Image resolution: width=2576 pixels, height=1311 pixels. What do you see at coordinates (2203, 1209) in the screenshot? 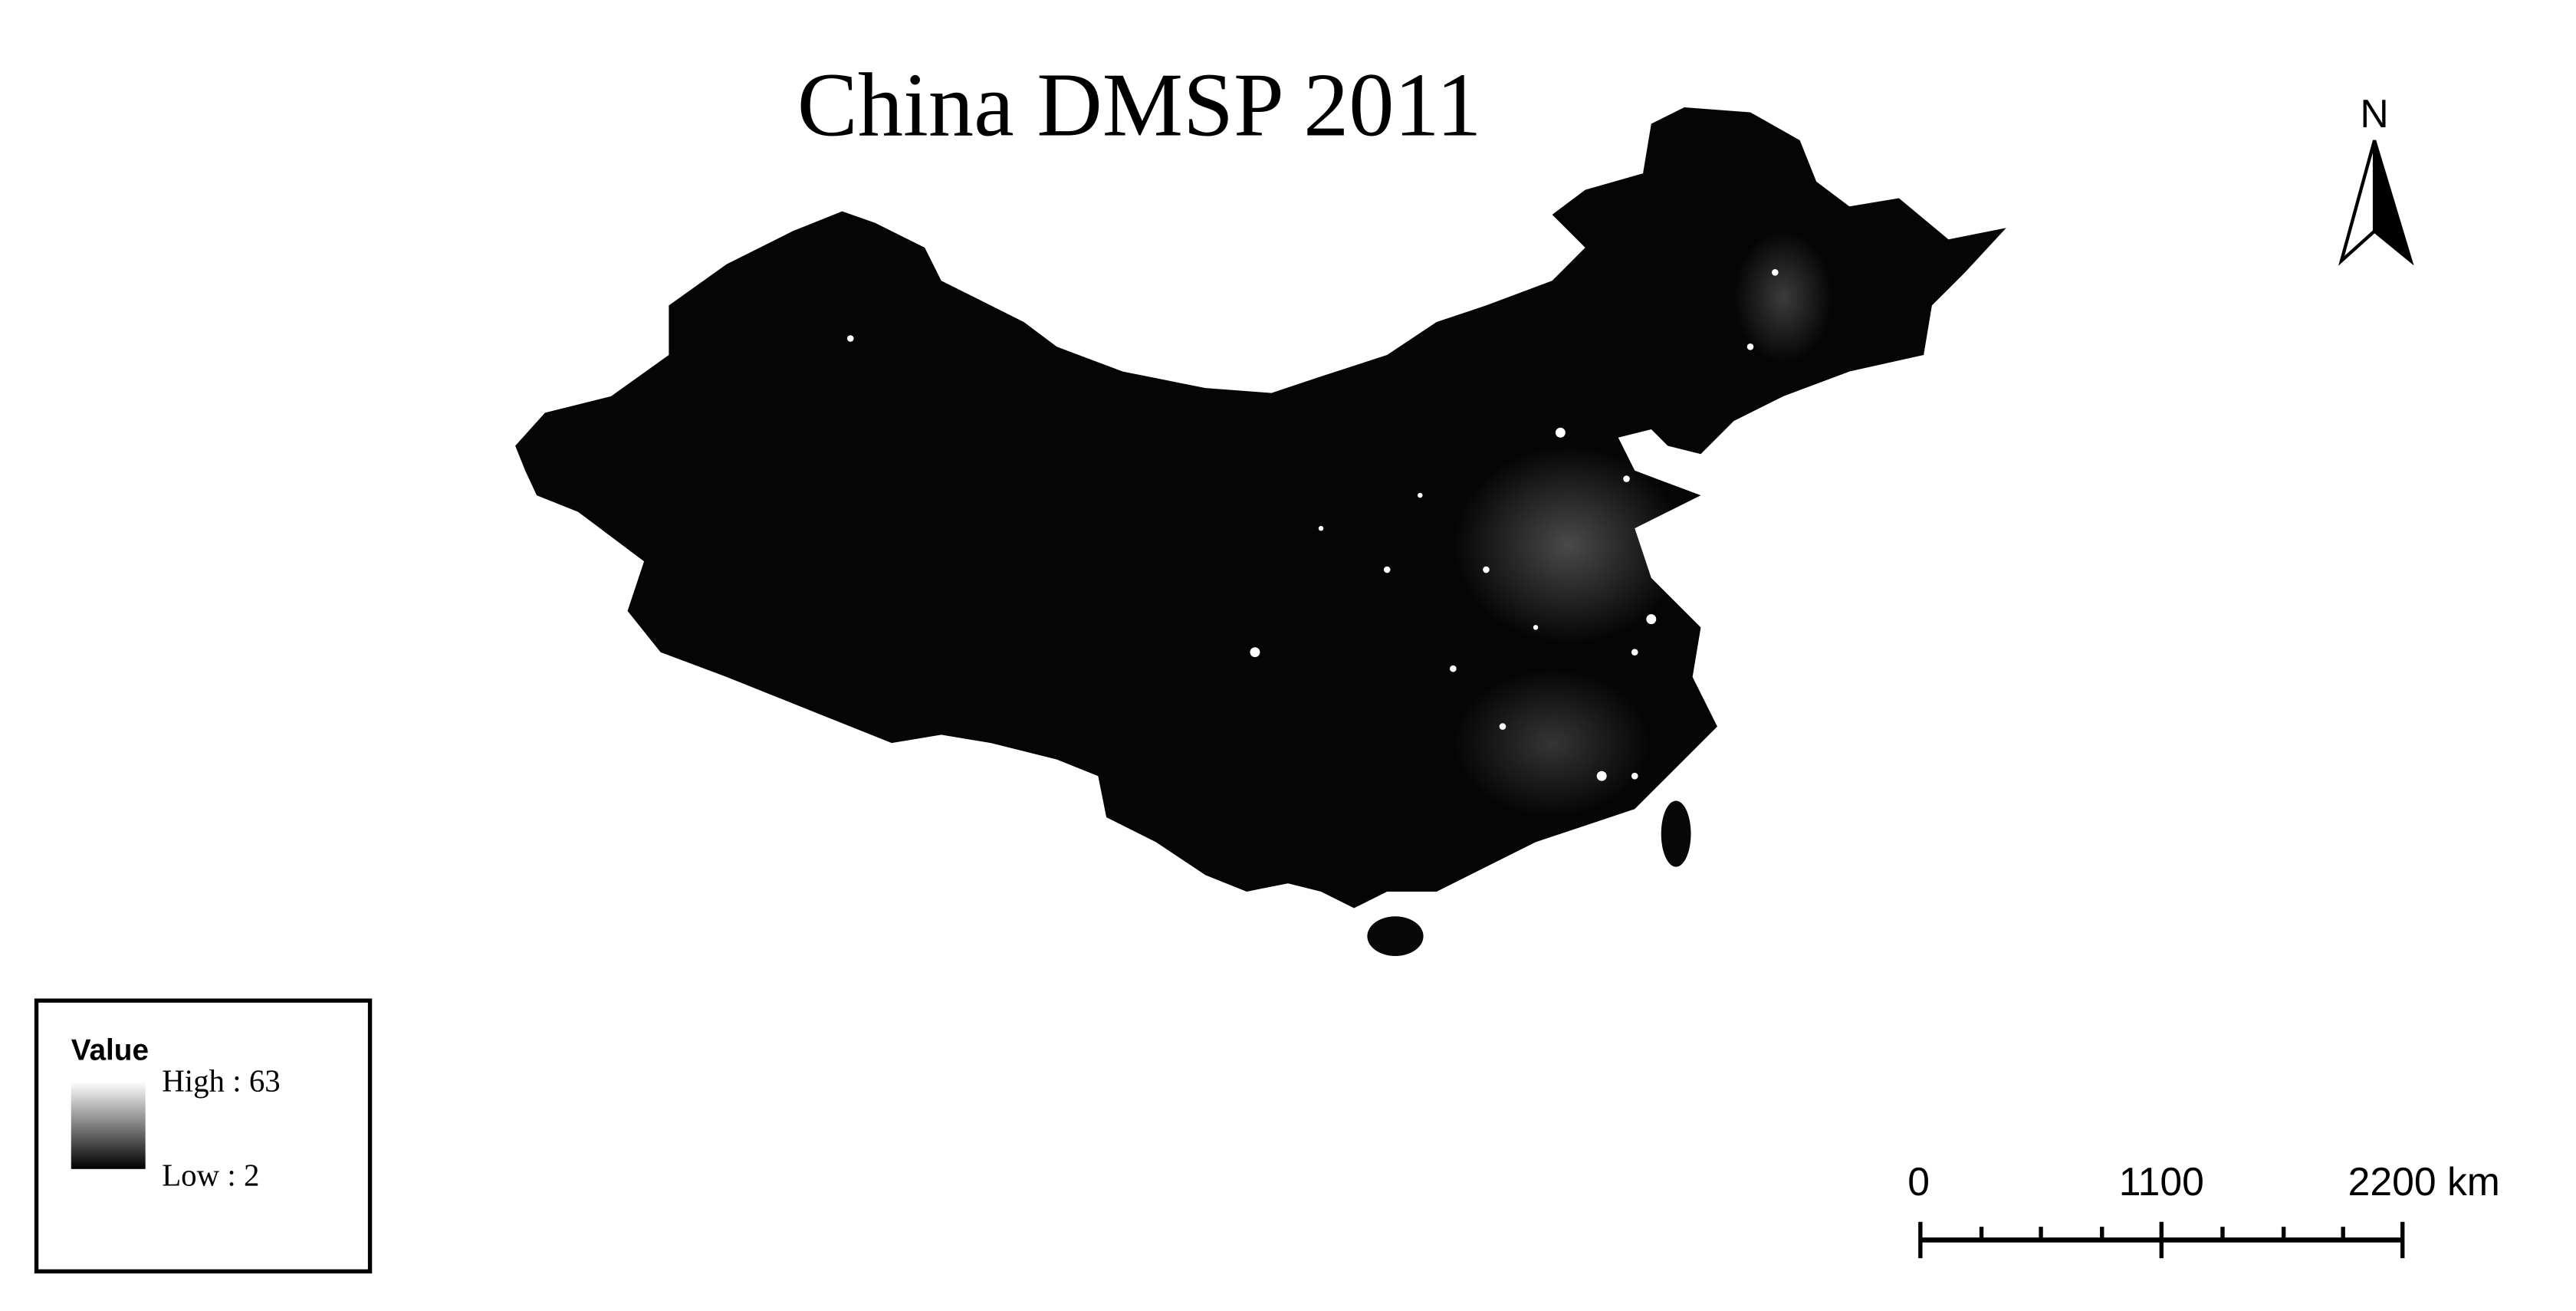
I see `scale-bar: 0 1100 2200 km` at bounding box center [2203, 1209].